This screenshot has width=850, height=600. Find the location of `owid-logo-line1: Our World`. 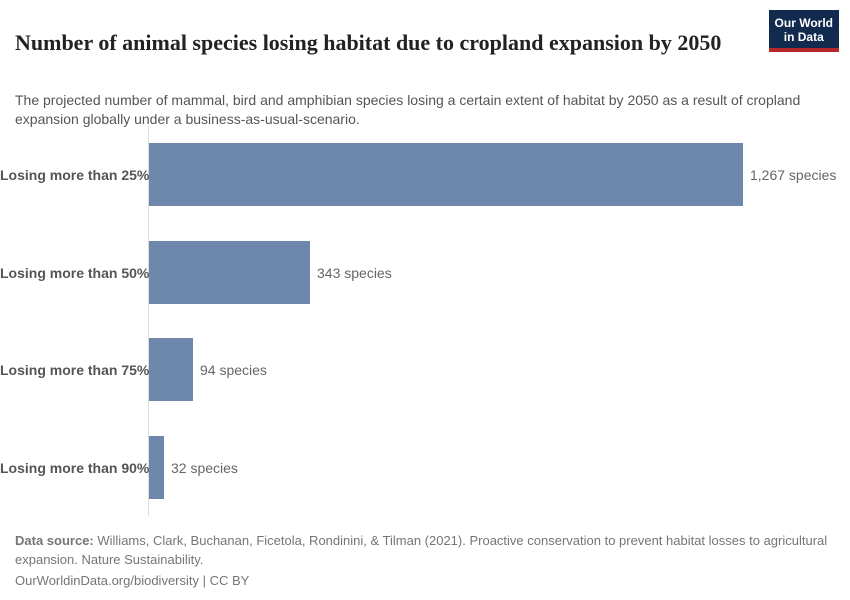

owid-logo-line1: Our World is located at coordinates (803, 23).